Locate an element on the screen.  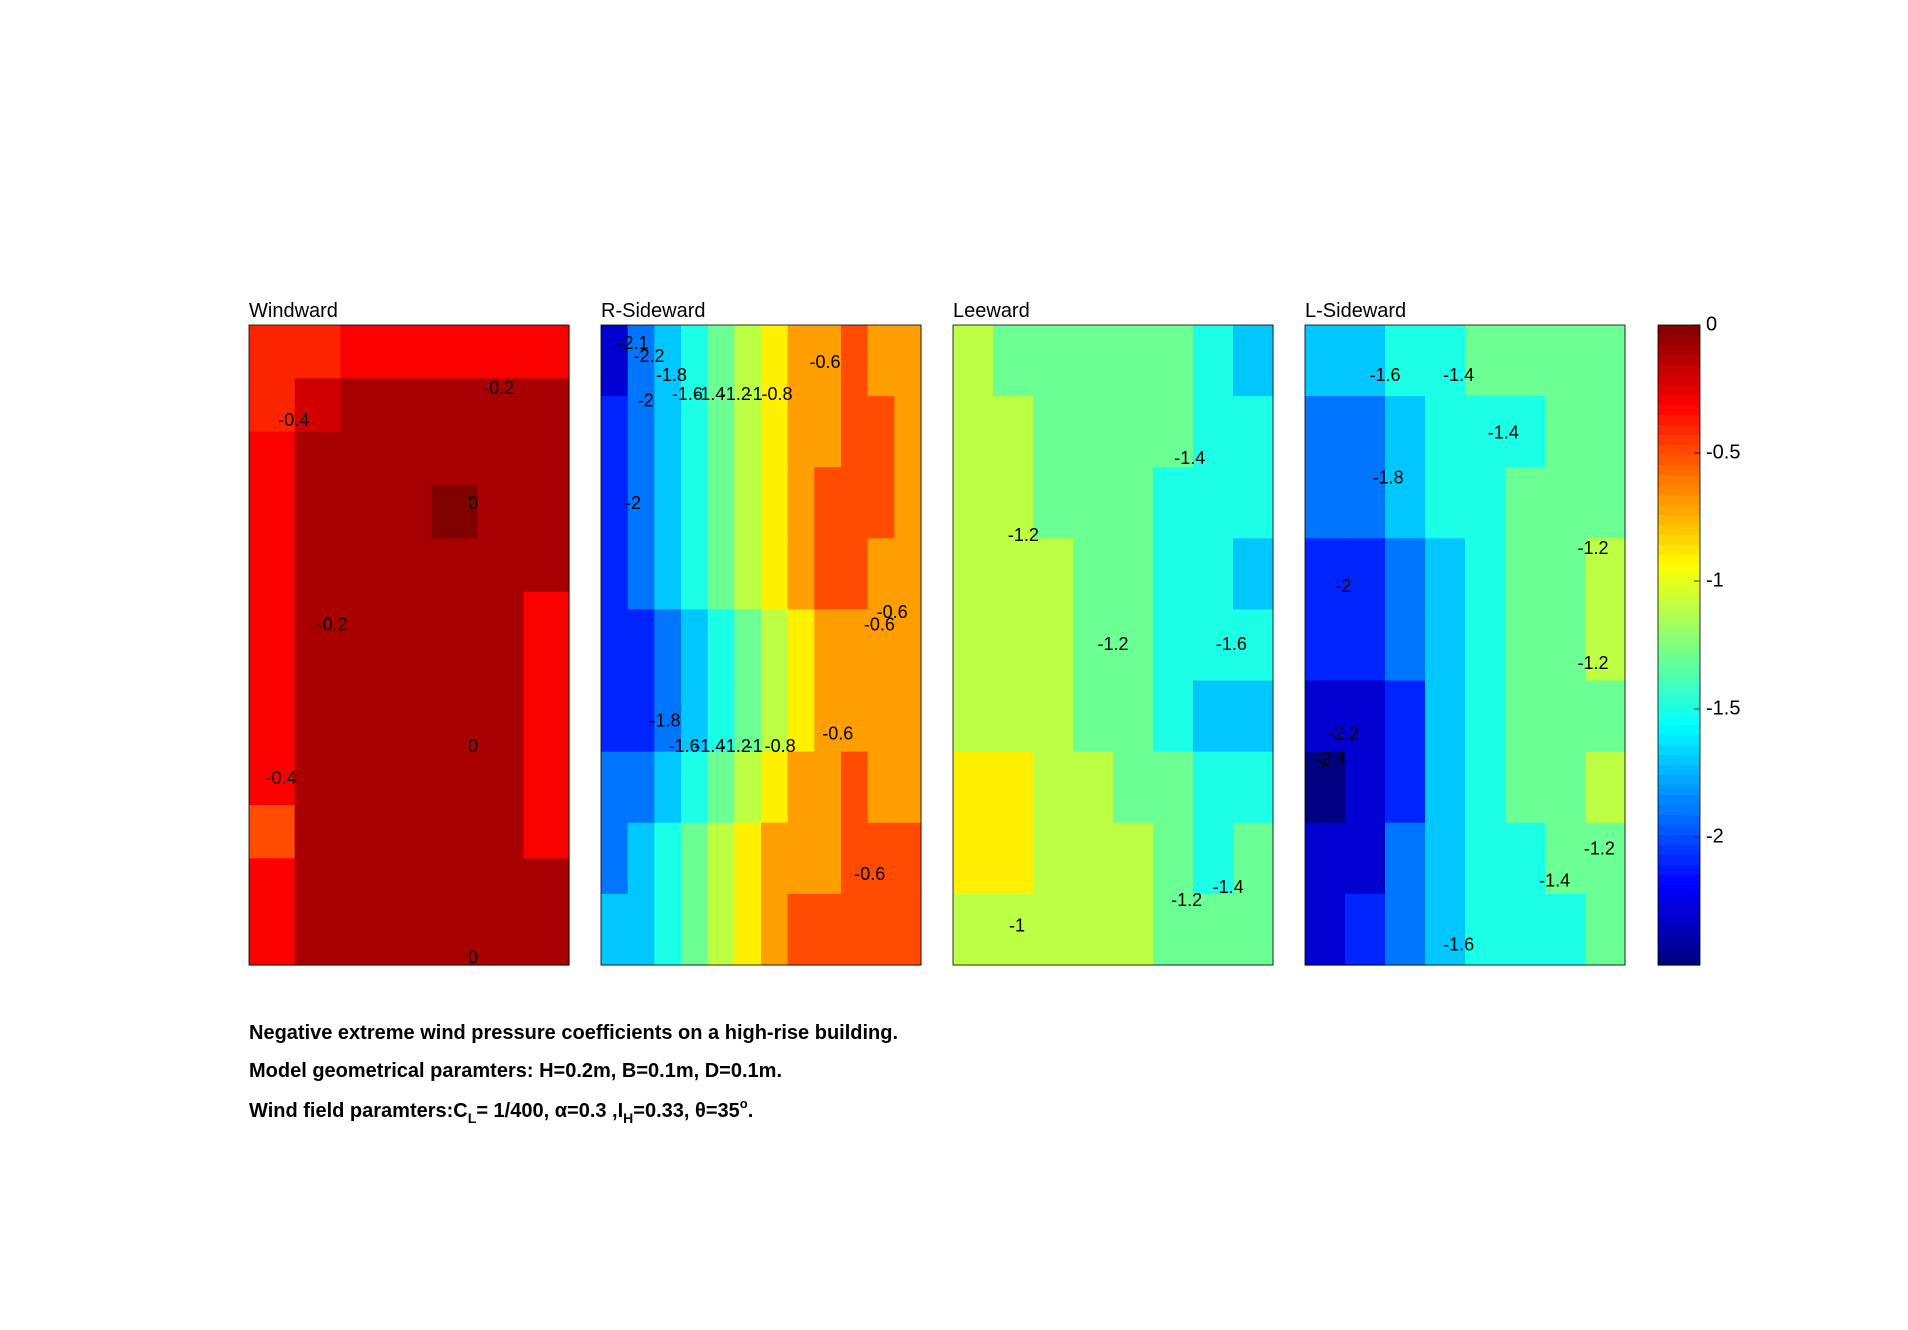
caption-subscript: L is located at coordinates (472, 1118).